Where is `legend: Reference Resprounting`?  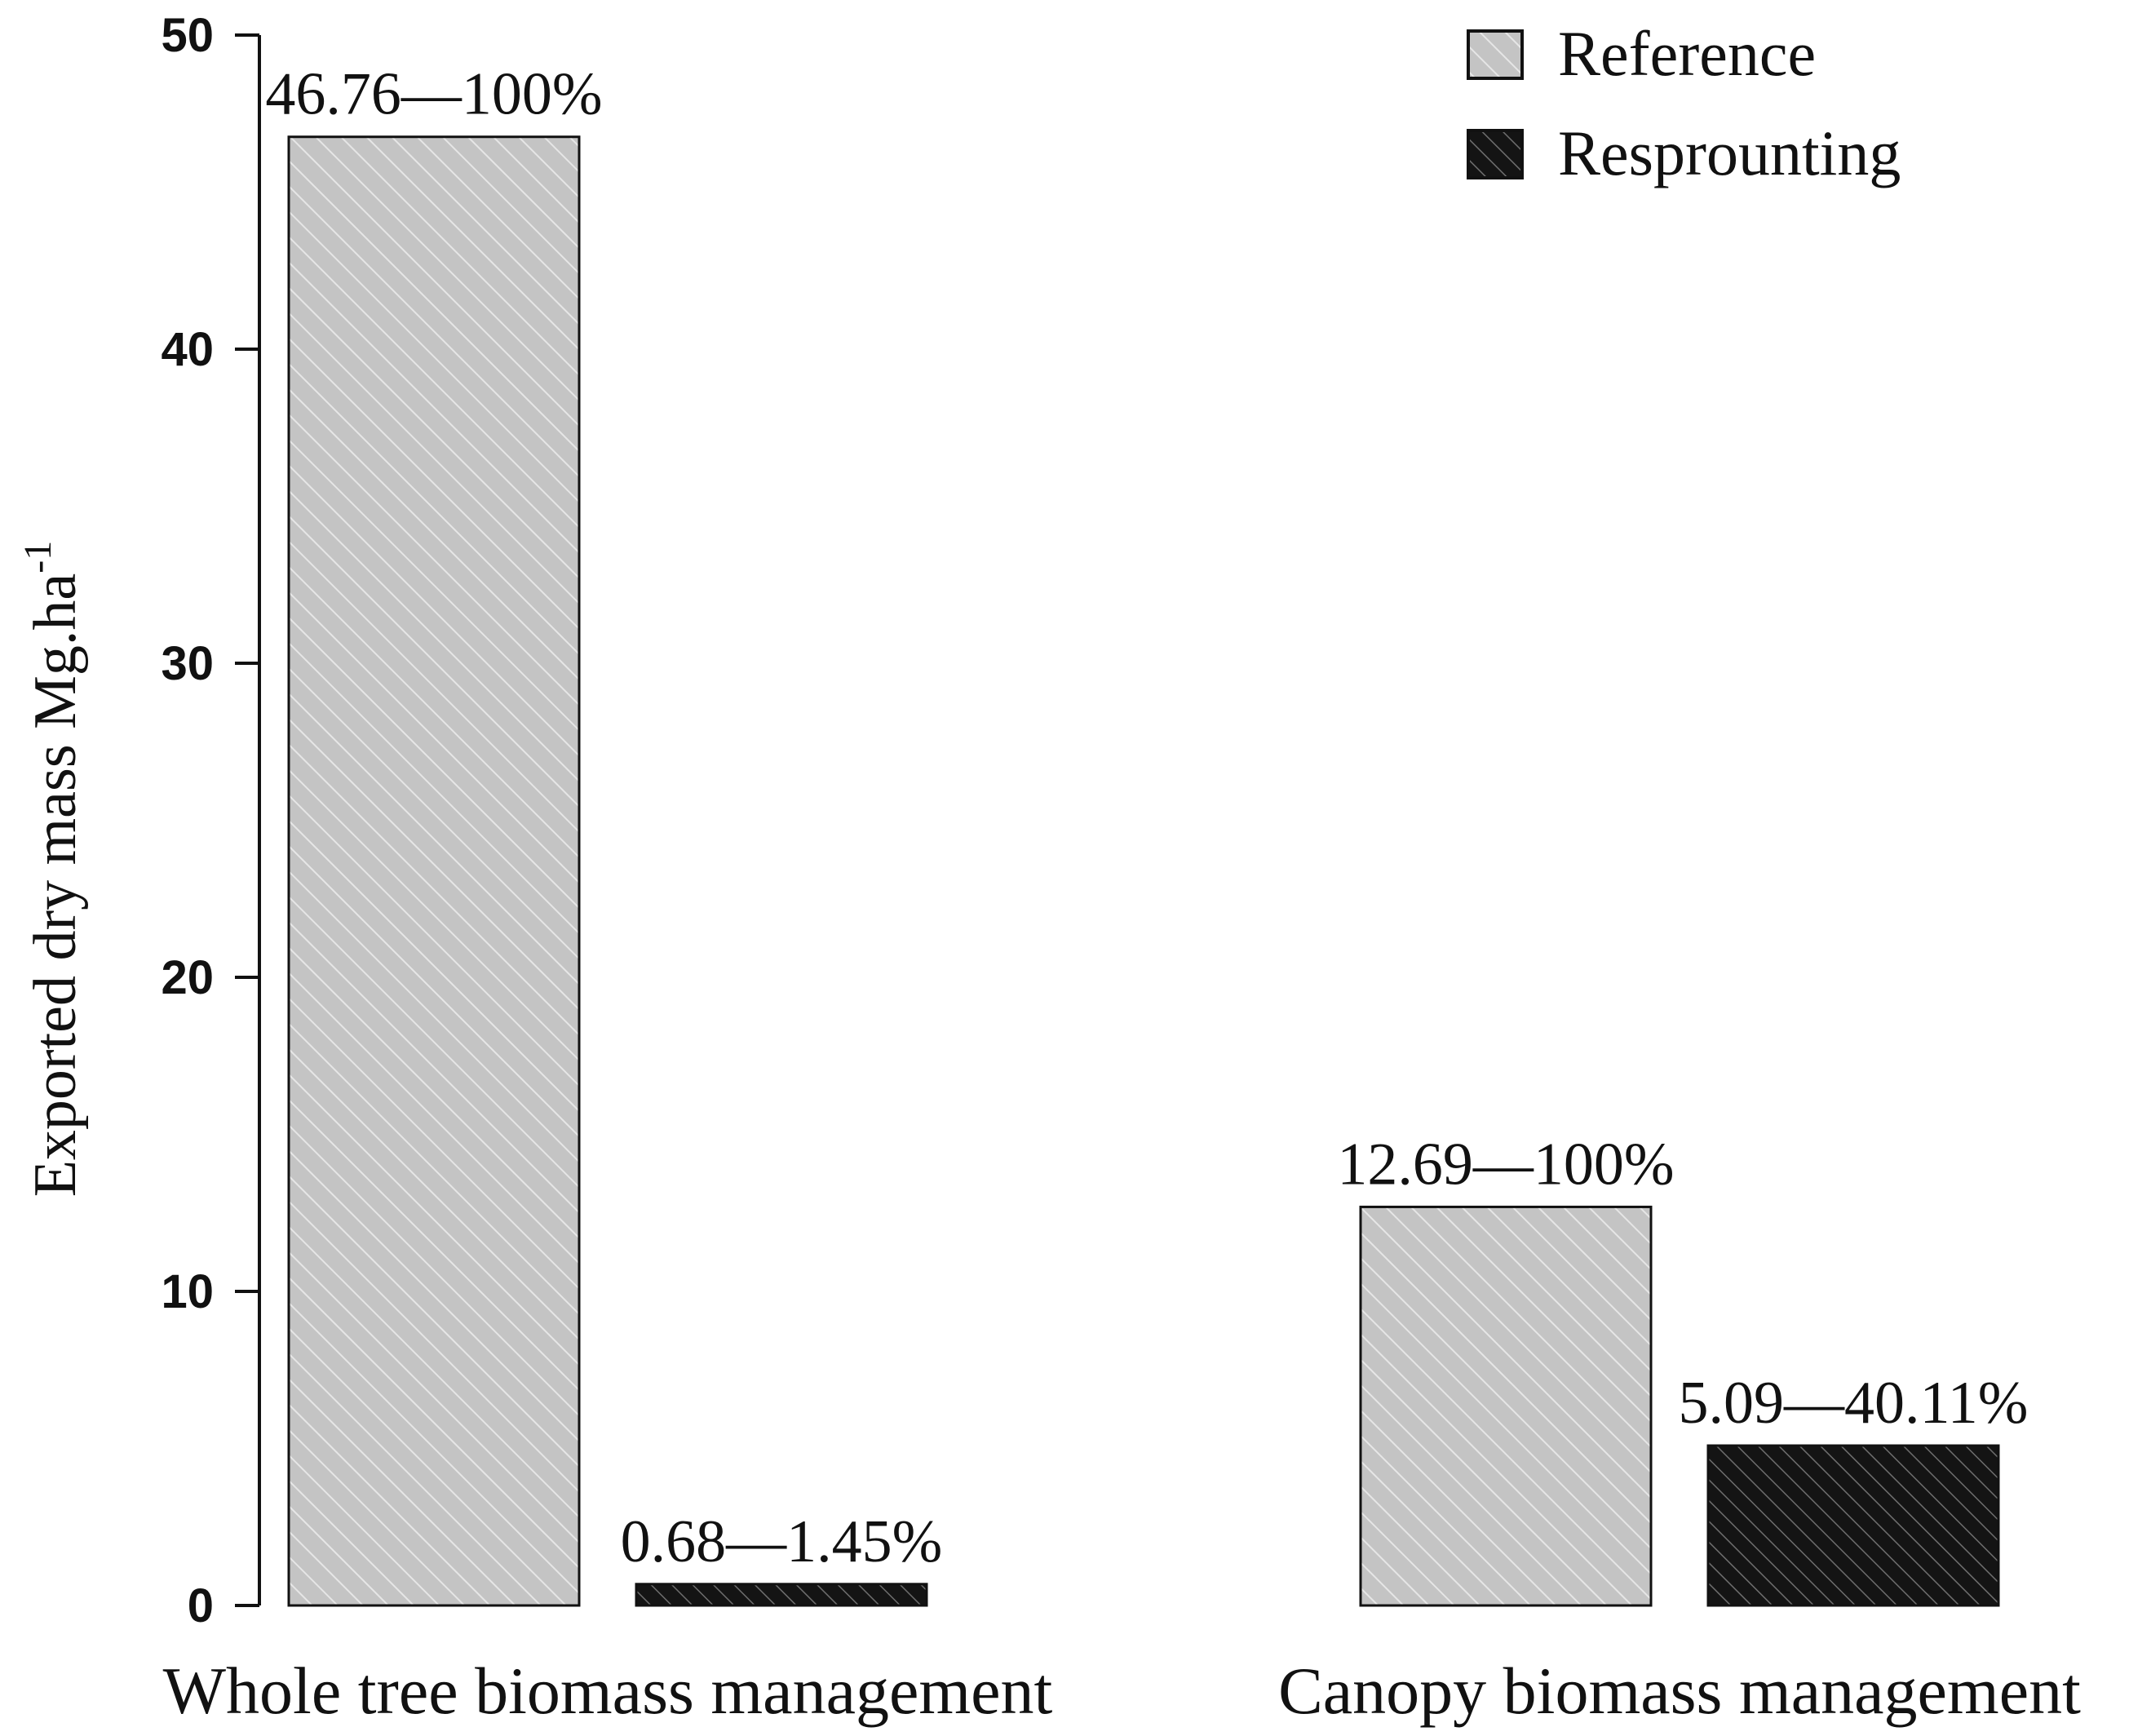
legend: Reference Resprounting is located at coordinates (1684, 103).